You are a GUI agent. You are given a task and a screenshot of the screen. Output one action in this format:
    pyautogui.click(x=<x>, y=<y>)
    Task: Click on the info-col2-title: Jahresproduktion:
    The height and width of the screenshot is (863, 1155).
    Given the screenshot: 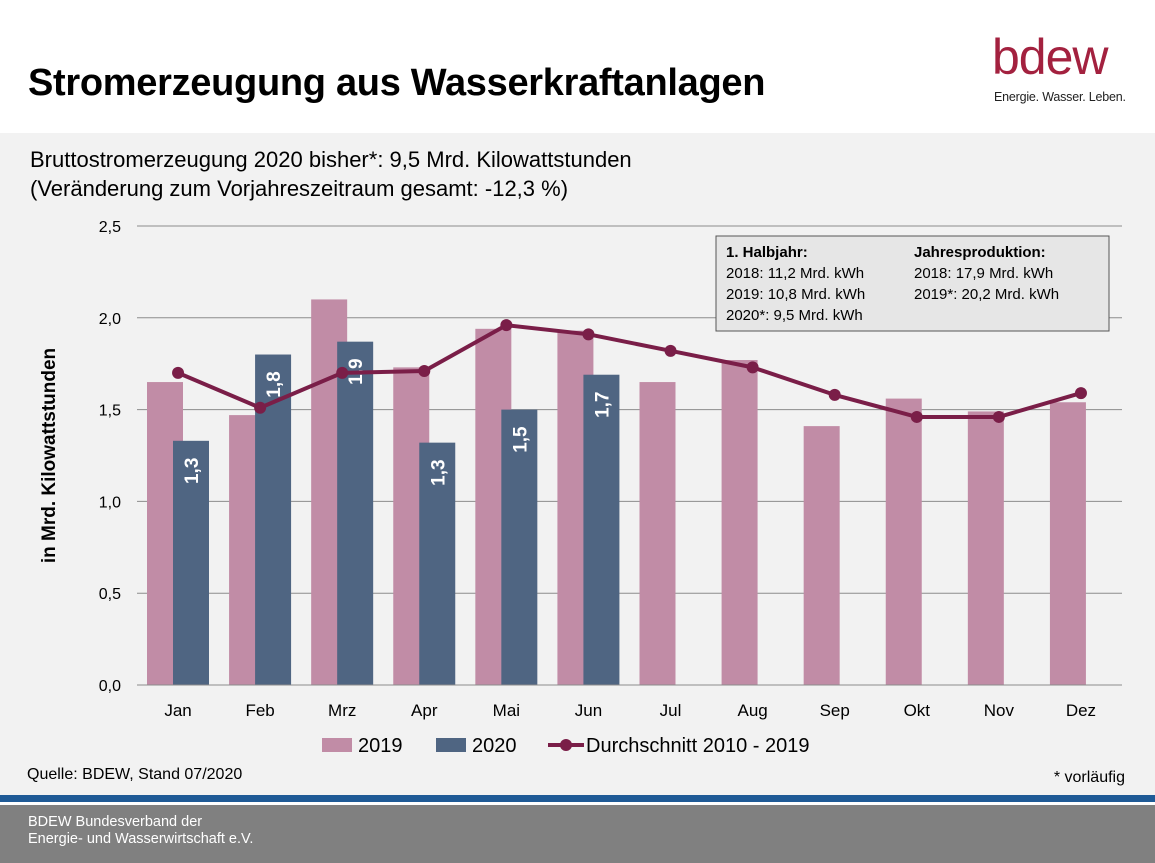 What is the action you would take?
    pyautogui.click(x=980, y=252)
    